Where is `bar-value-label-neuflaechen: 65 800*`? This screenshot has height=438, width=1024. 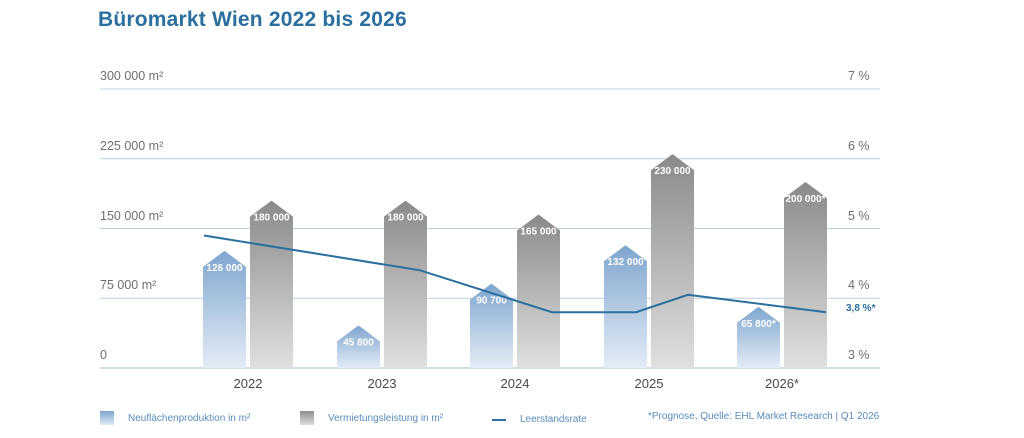
bar-value-label-neuflaechen: 65 800* is located at coordinates (758, 324).